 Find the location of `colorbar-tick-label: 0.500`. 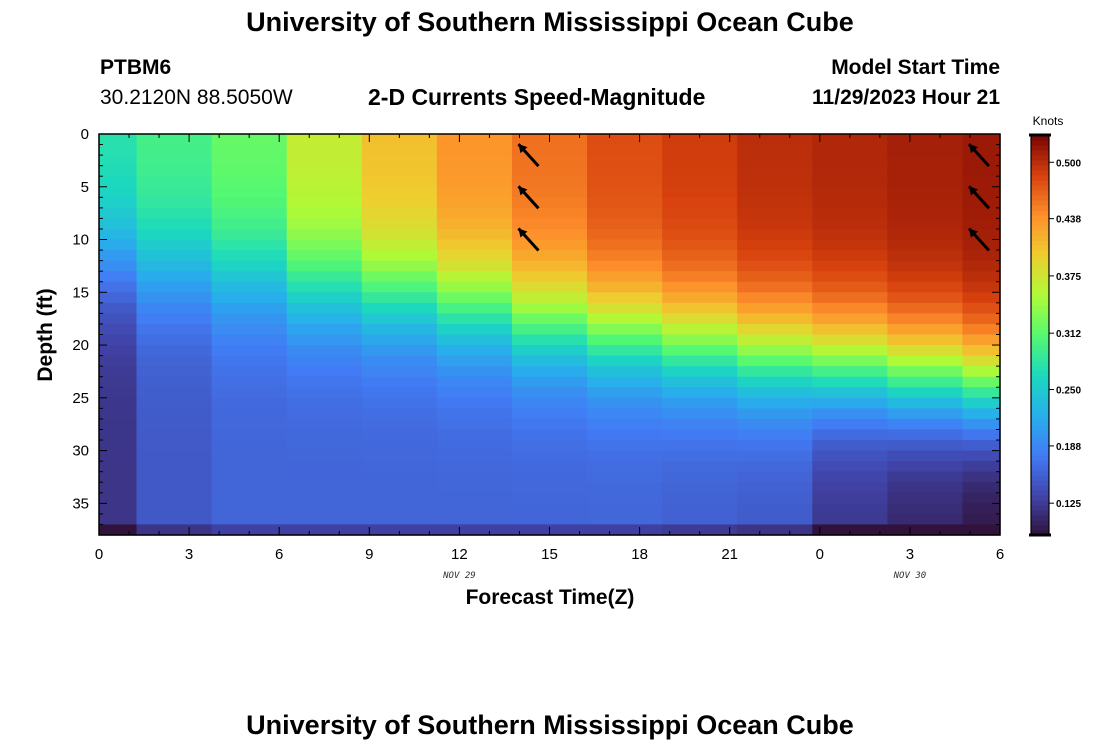

colorbar-tick-label: 0.500 is located at coordinates (1068, 163).